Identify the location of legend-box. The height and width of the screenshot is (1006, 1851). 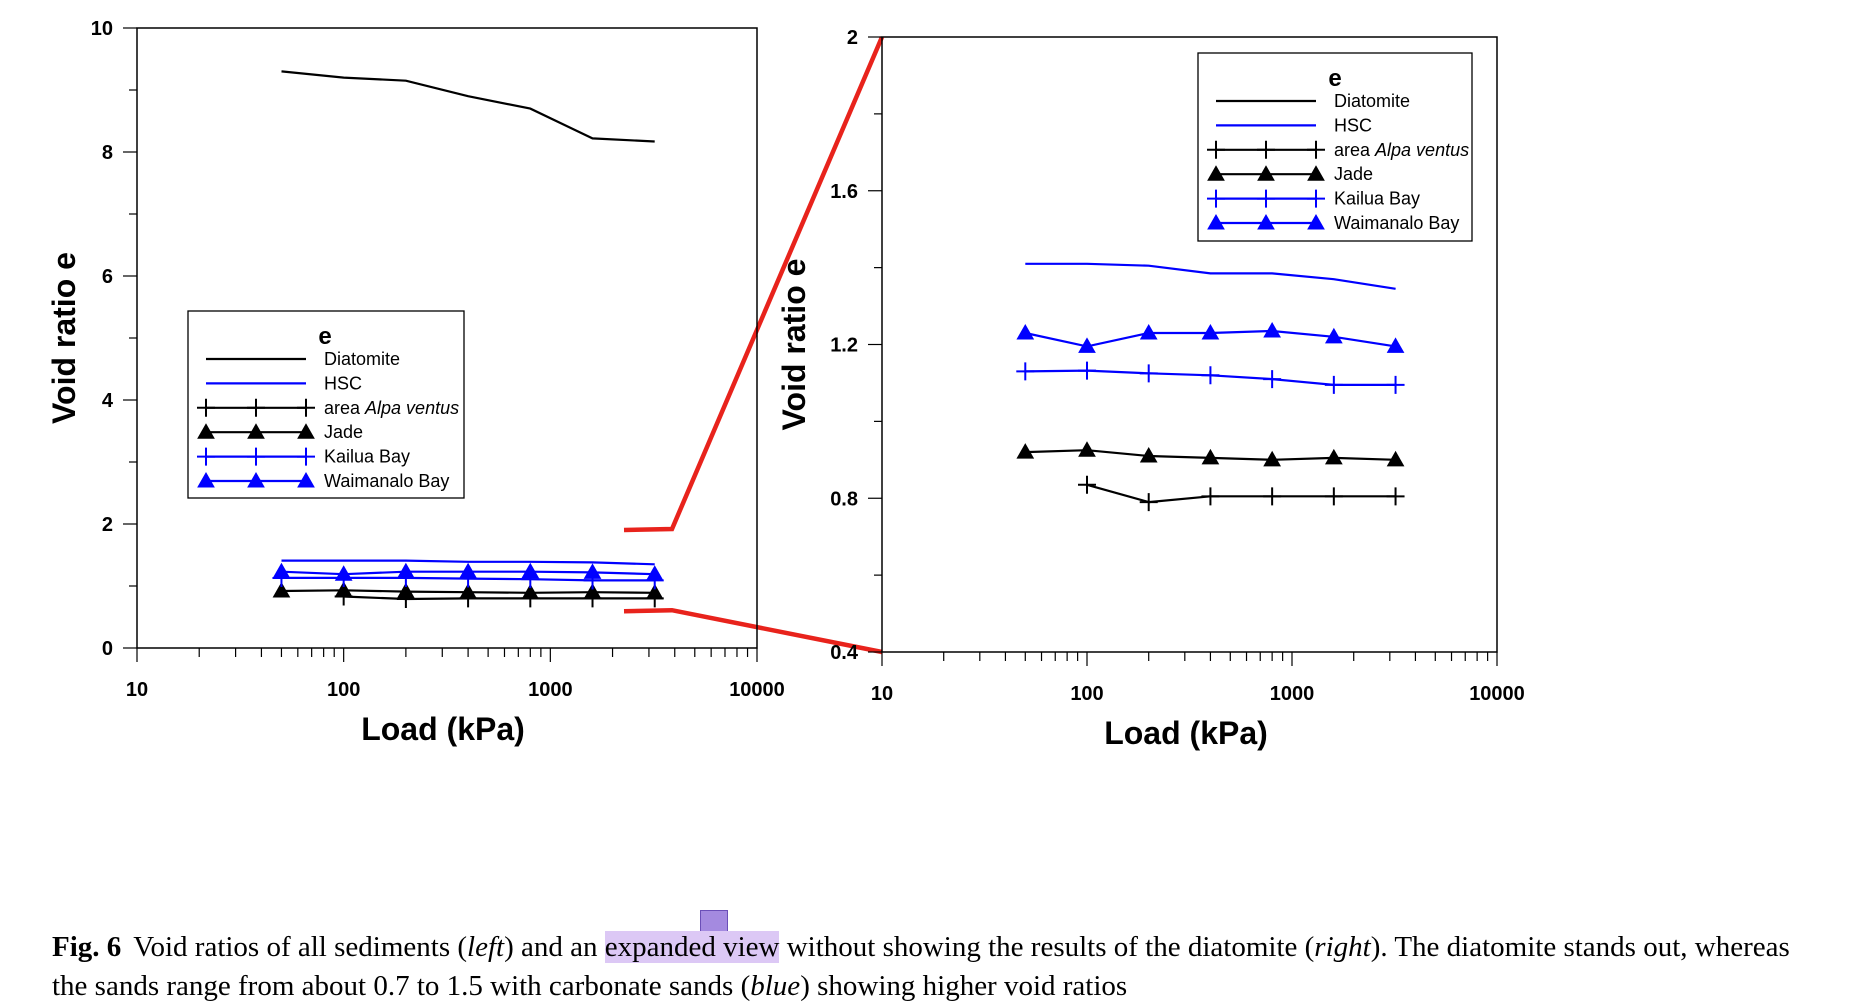
(326, 404).